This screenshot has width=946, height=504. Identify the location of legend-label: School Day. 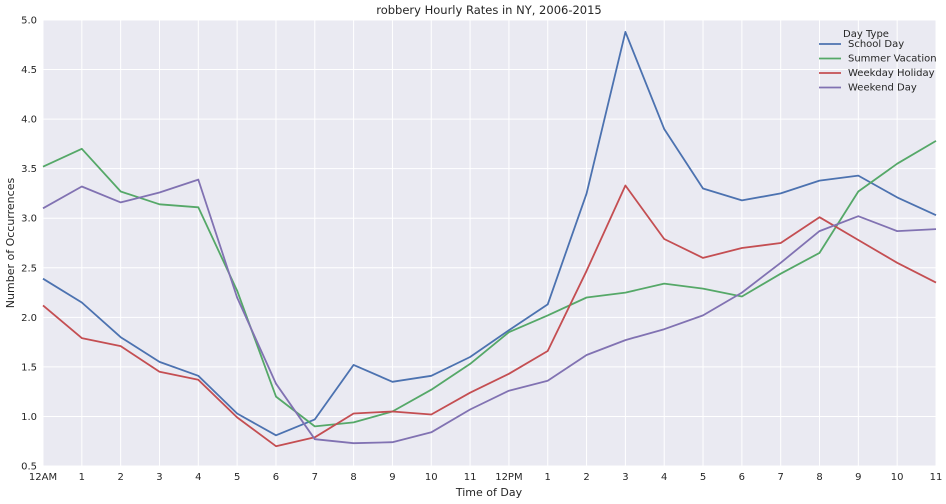
(876, 44).